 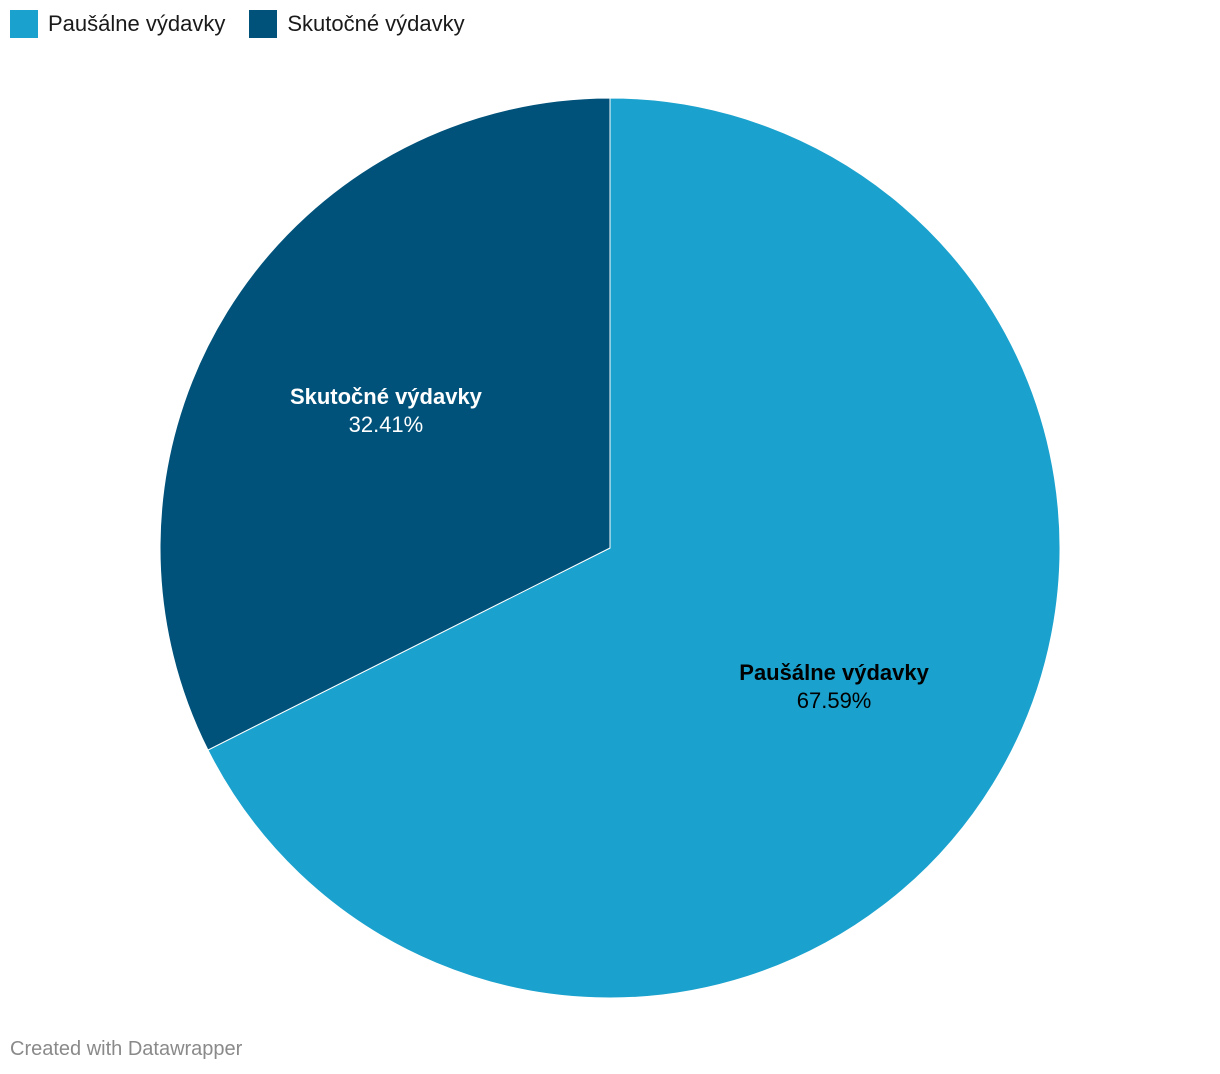 What do you see at coordinates (137, 23) in the screenshot?
I see `legend-label-pausalne: Paušálne výdavky` at bounding box center [137, 23].